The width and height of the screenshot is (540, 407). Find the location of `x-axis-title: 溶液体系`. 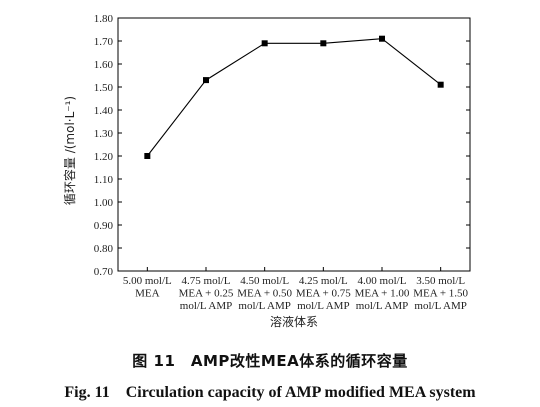

x-axis-title: 溶液体系 is located at coordinates (294, 321).